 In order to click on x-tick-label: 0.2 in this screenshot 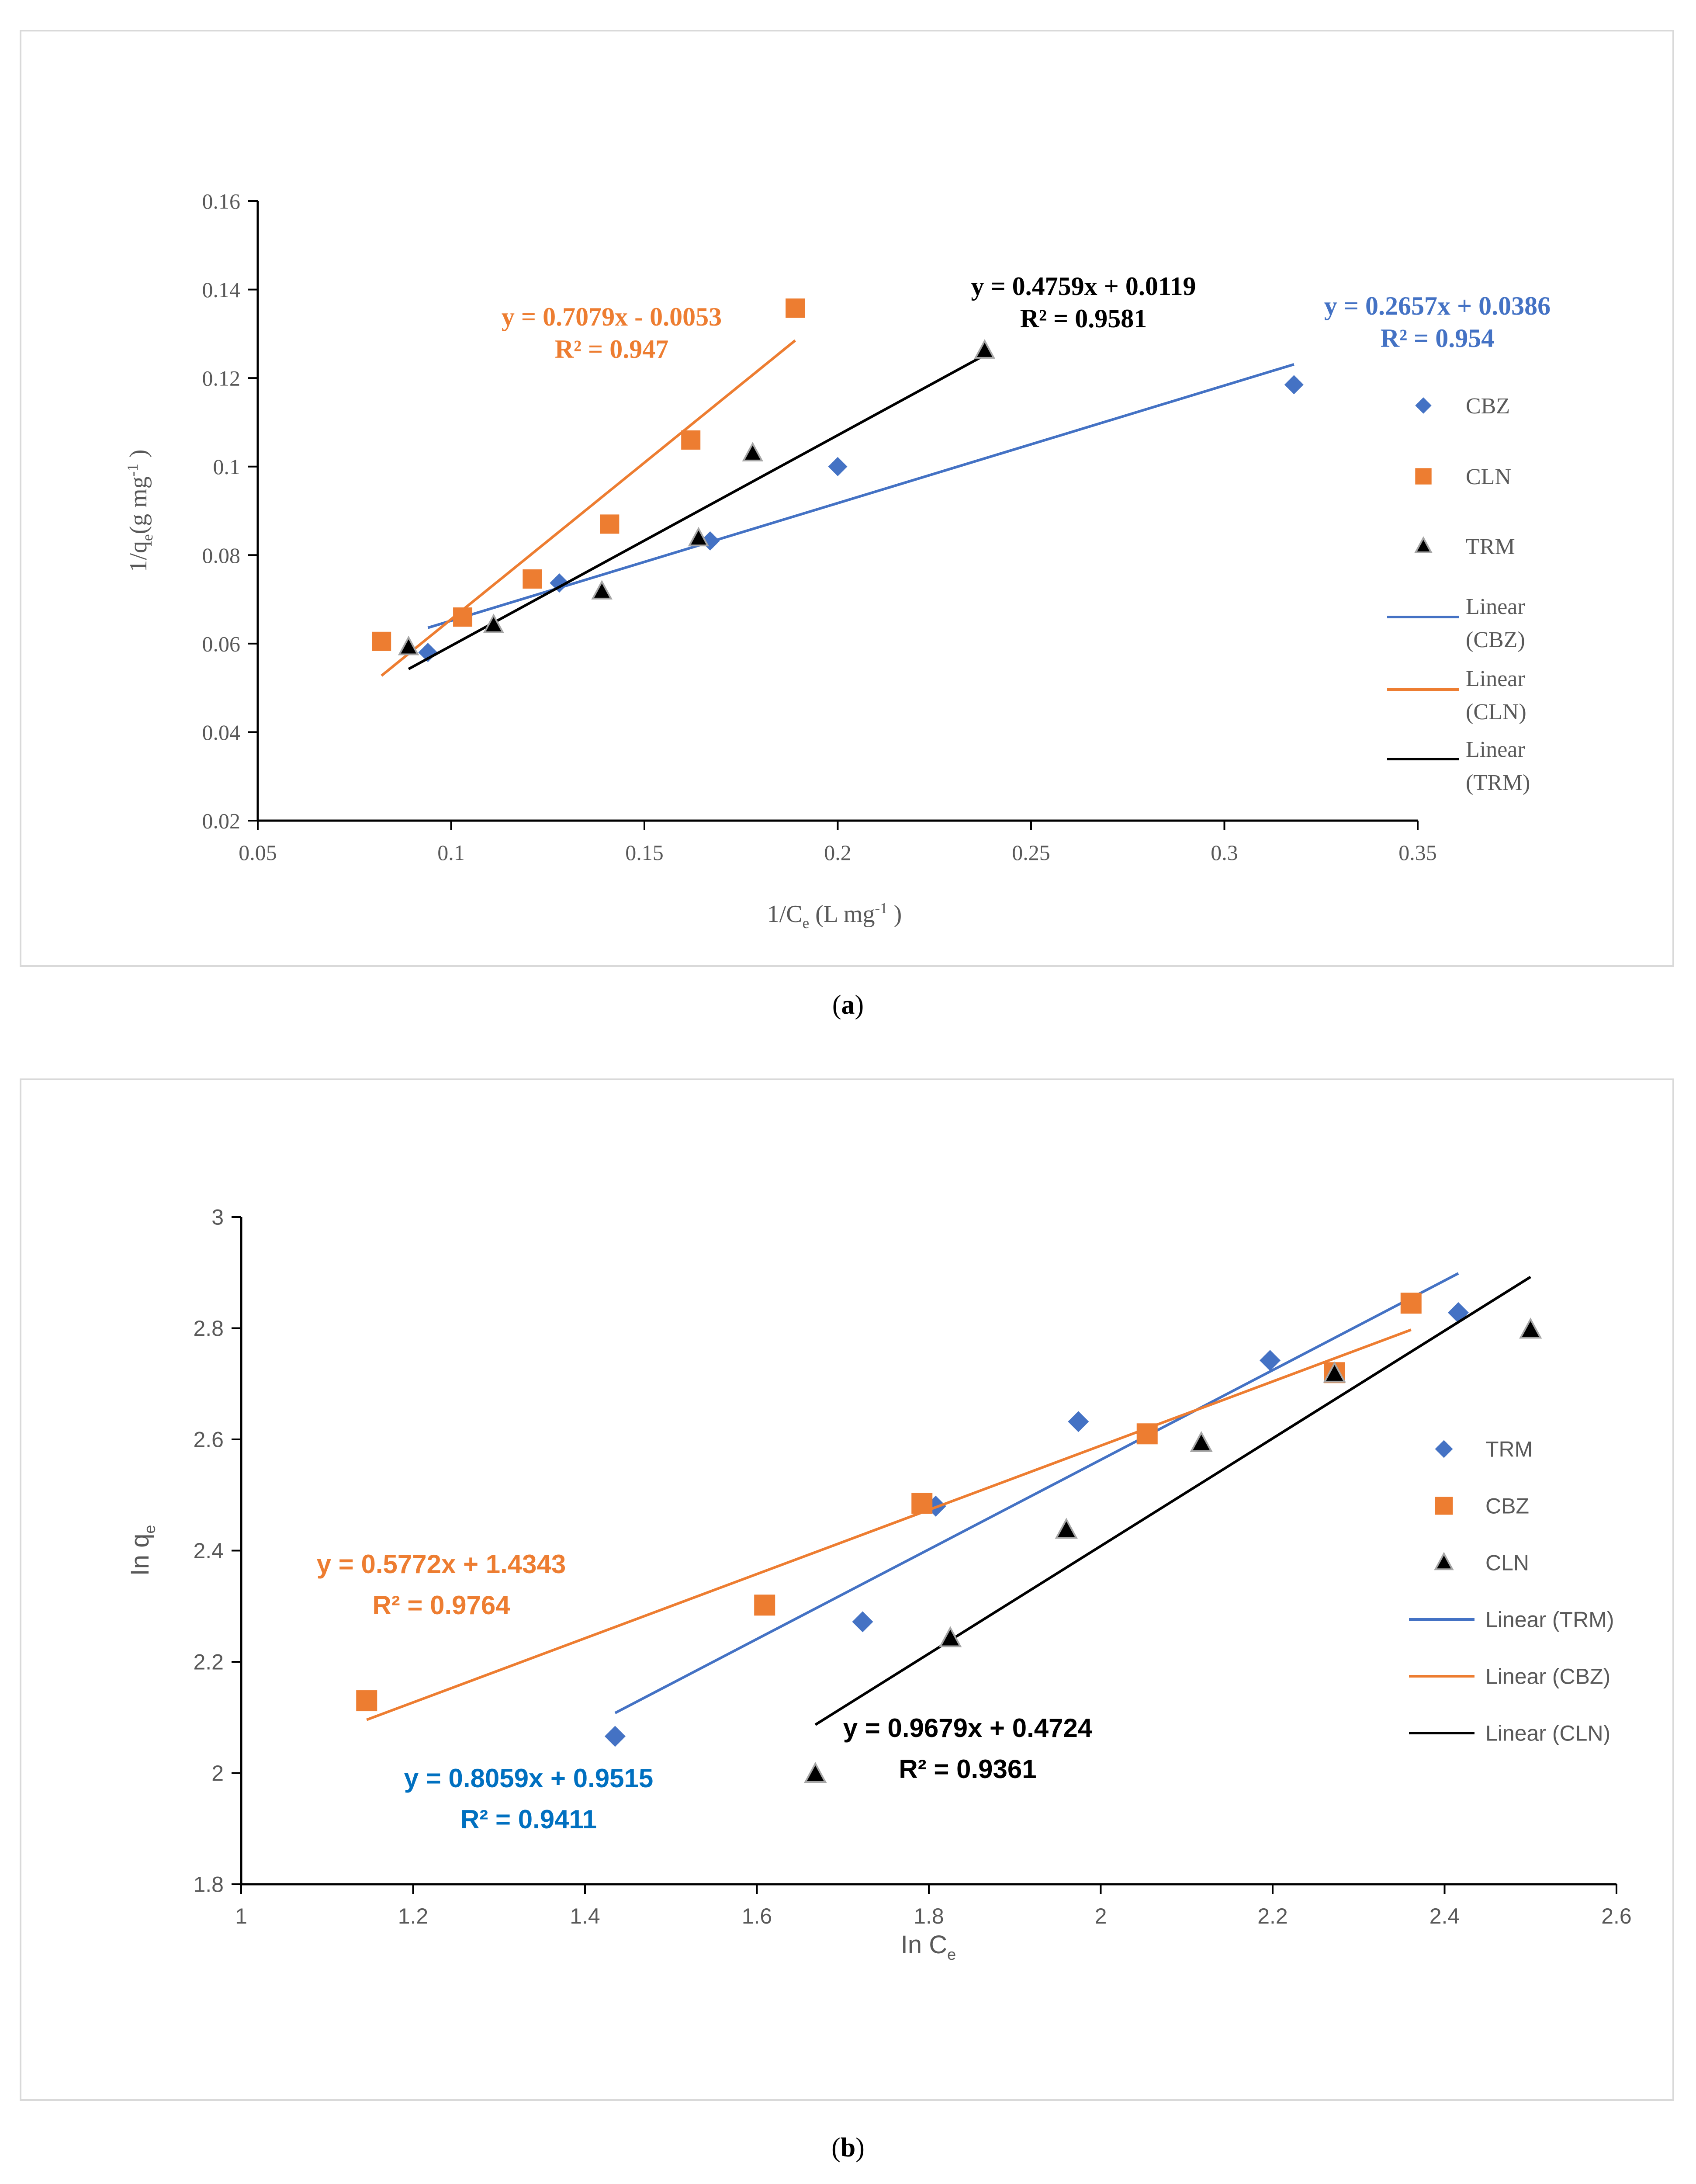, I will do `click(837, 852)`.